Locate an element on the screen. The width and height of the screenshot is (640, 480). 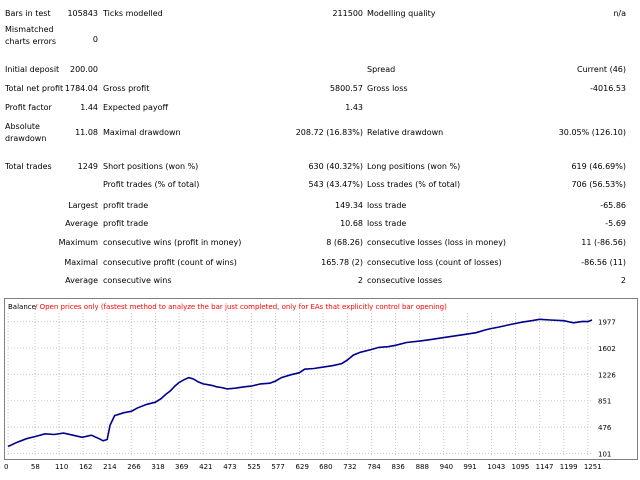
x-tick-label: 369 is located at coordinates (182, 467).